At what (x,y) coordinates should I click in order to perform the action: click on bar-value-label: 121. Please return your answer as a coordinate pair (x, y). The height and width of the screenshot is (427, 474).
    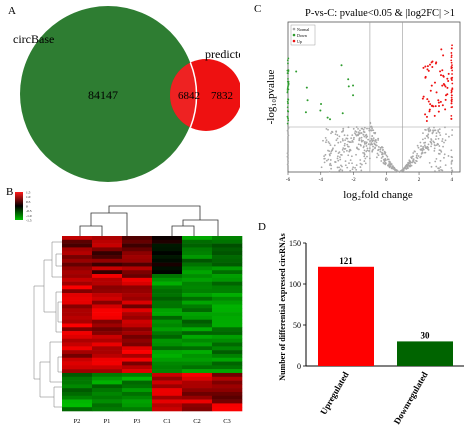
    Looking at the image, I should click on (346, 261).